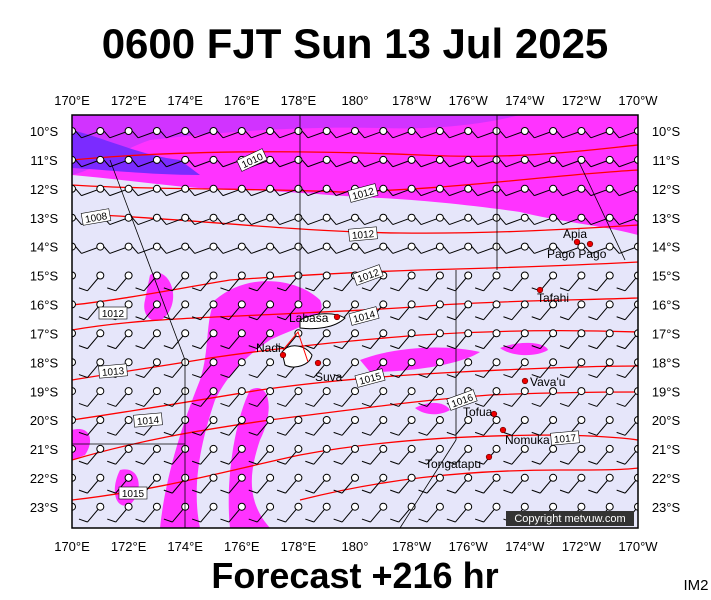 The width and height of the screenshot is (711, 600). Describe the element at coordinates (527, 440) in the screenshot. I see `place-label: Nomuka` at that location.